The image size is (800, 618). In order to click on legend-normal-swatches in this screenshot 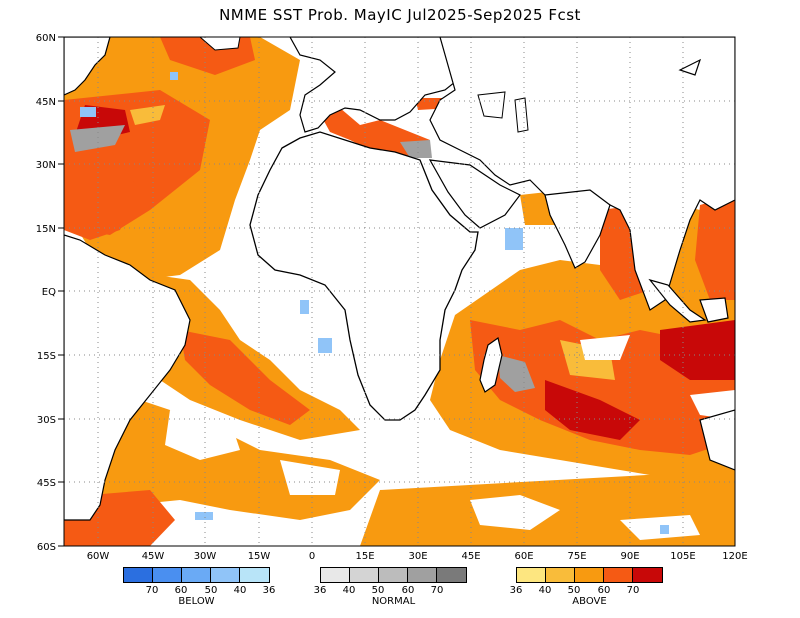, I will do `click(393, 575)`.